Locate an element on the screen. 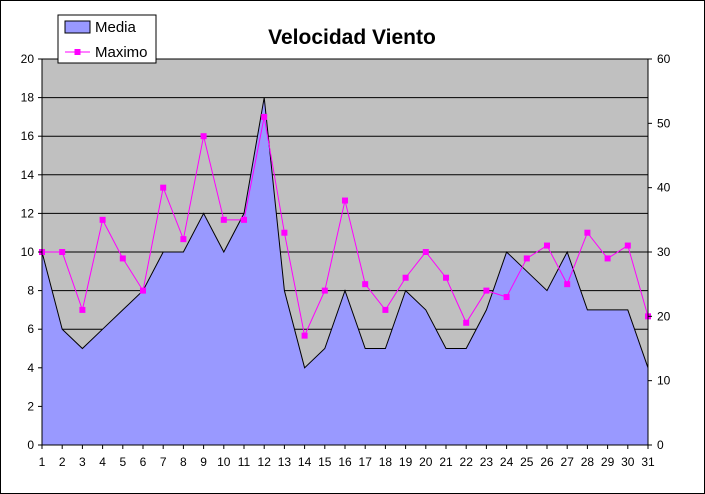 The image size is (705, 494). right-tick-label: 0 is located at coordinates (660, 445).